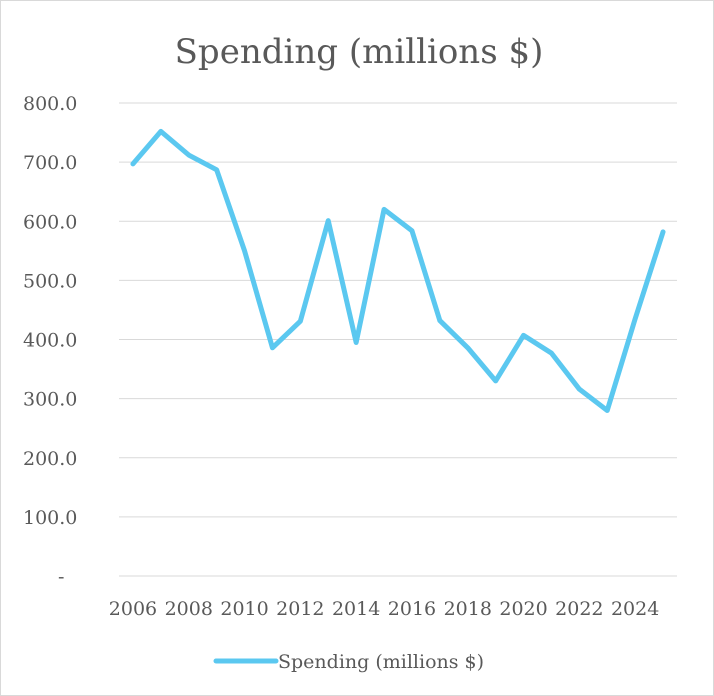  What do you see at coordinates (523, 609) in the screenshot?
I see `x-tick-label: 2020` at bounding box center [523, 609].